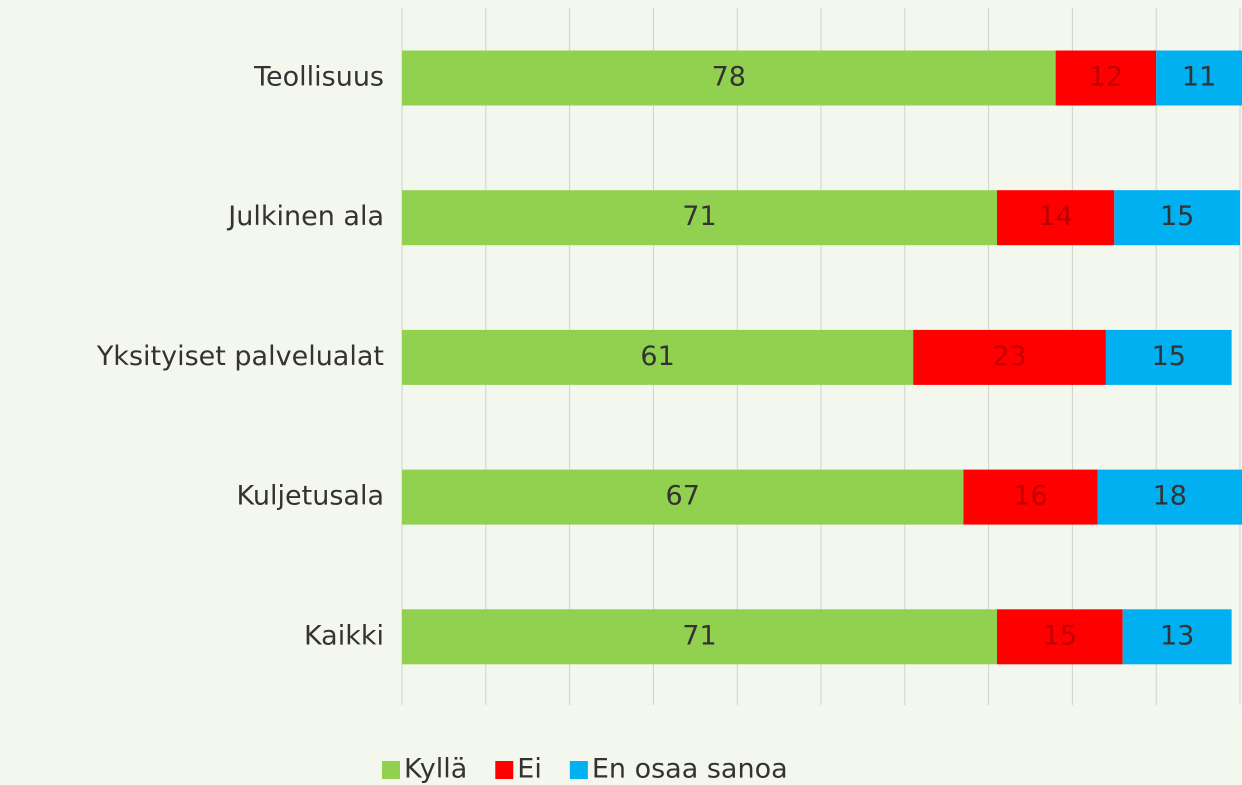 This screenshot has height=785, width=1242. I want to click on data-label: 16, so click(1030, 496).